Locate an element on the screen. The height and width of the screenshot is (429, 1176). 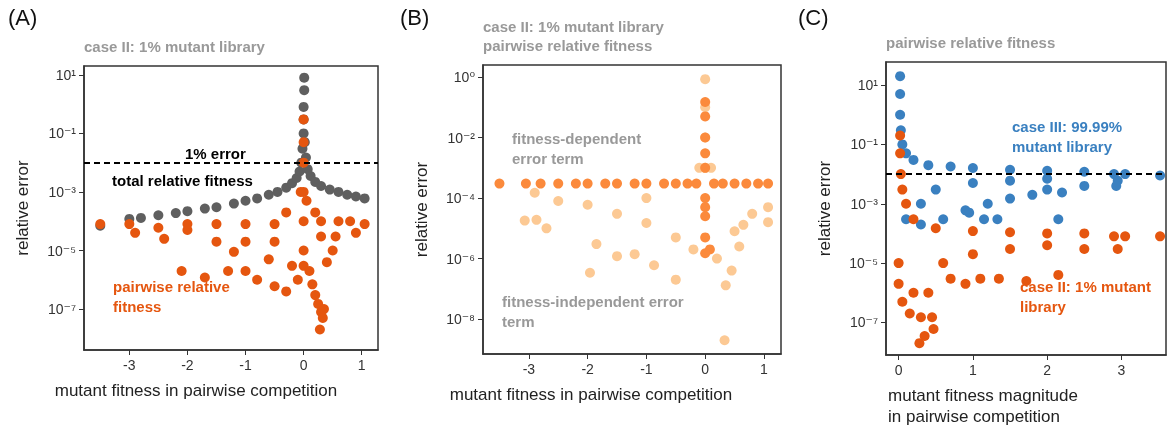
y-tick-label: 10⁰ is located at coordinates (464, 77).